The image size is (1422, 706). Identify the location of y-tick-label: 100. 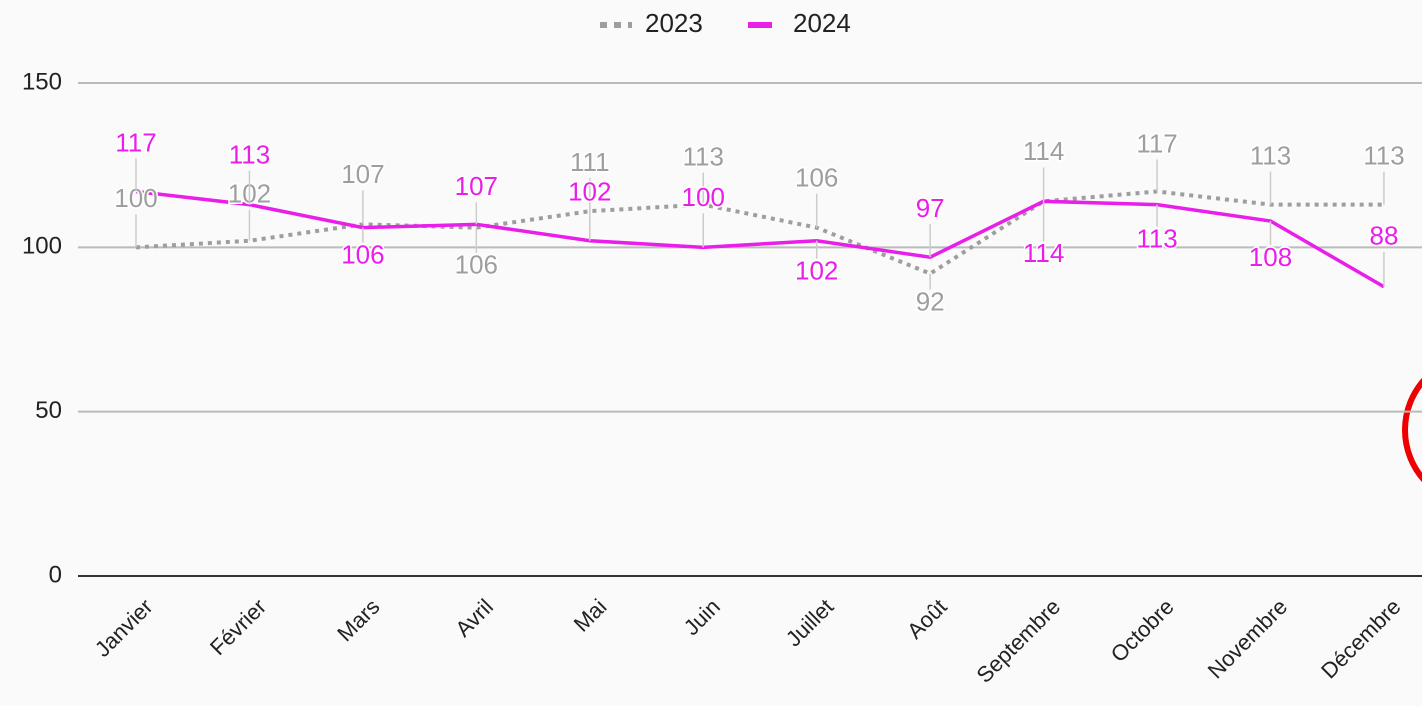
(42, 246).